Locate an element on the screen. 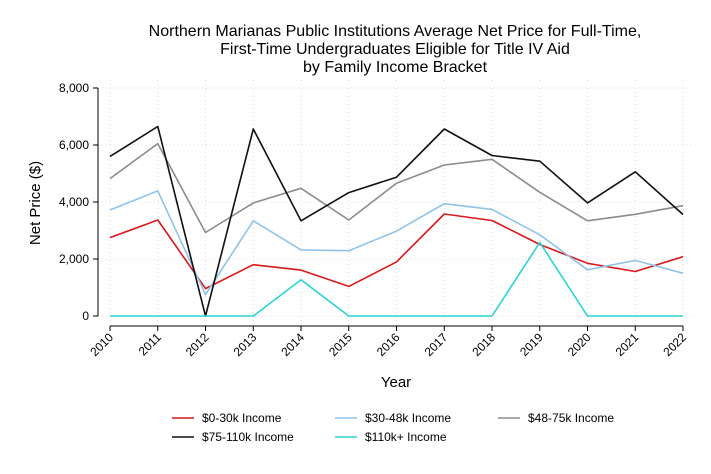  y-tick-label: 8,000 is located at coordinates (74, 88).